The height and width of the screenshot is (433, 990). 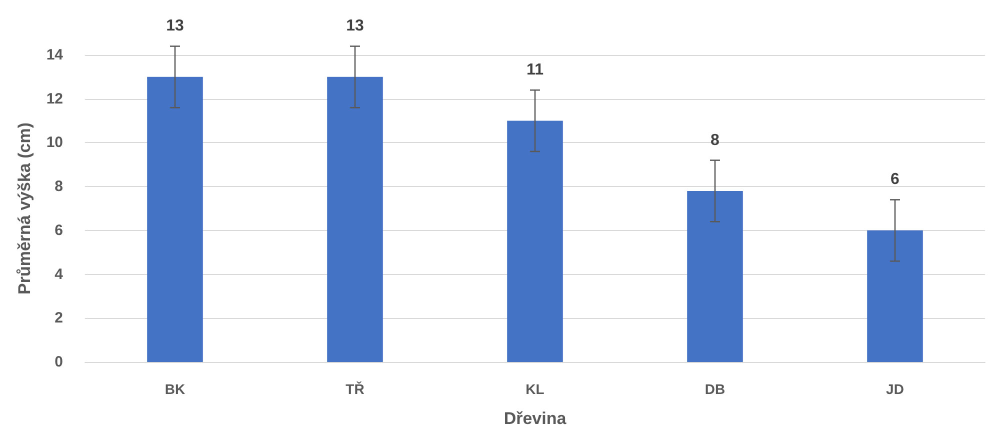 What do you see at coordinates (54, 143) in the screenshot?
I see `y-tick-label: 10` at bounding box center [54, 143].